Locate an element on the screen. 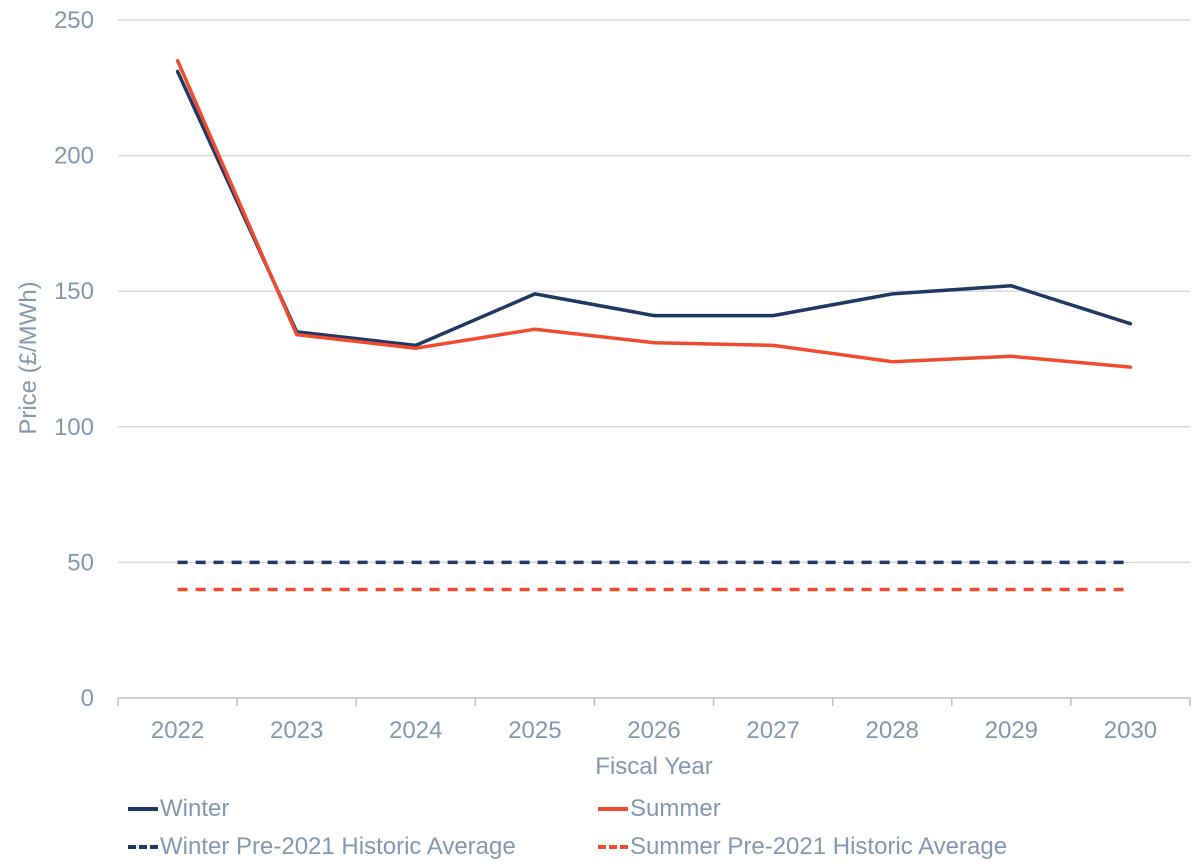 This screenshot has width=1200, height=868. y-tick-label-250: 250 is located at coordinates (74, 20).